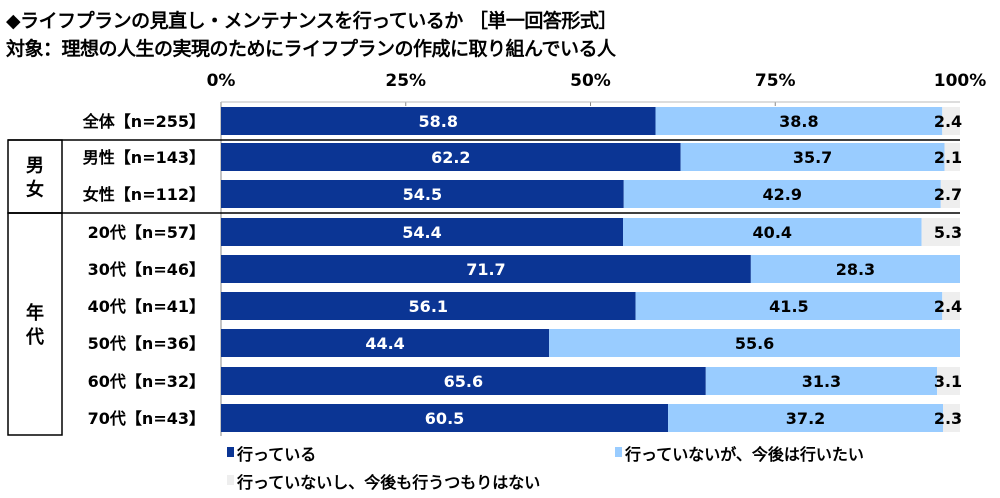 Image resolution: width=1000 pixels, height=498 pixels. I want to click on category-label: 全体【n=255】, so click(143, 121).